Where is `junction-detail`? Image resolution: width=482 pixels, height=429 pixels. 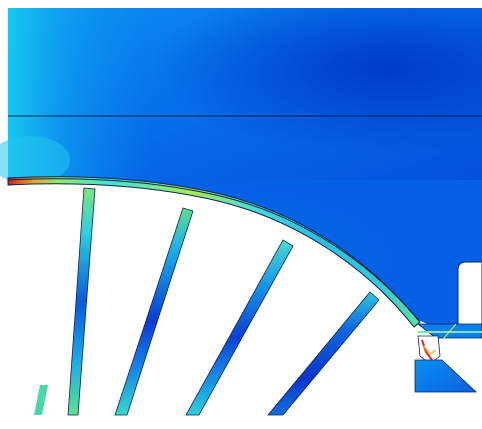 junction-detail is located at coordinates (448, 358).